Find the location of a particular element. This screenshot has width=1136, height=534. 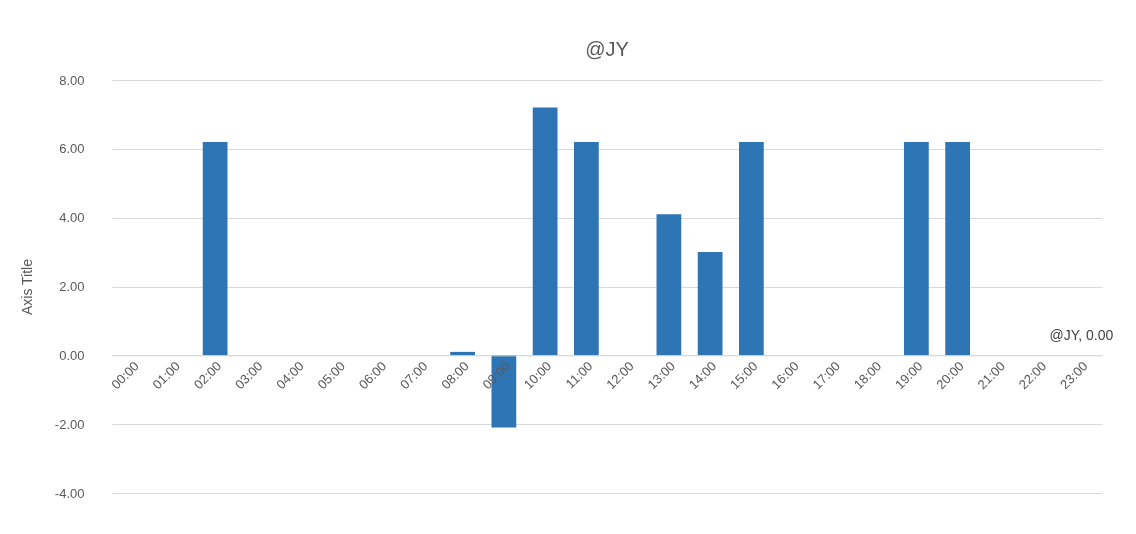

y-tick-label: -4.00 is located at coordinates (69, 493).